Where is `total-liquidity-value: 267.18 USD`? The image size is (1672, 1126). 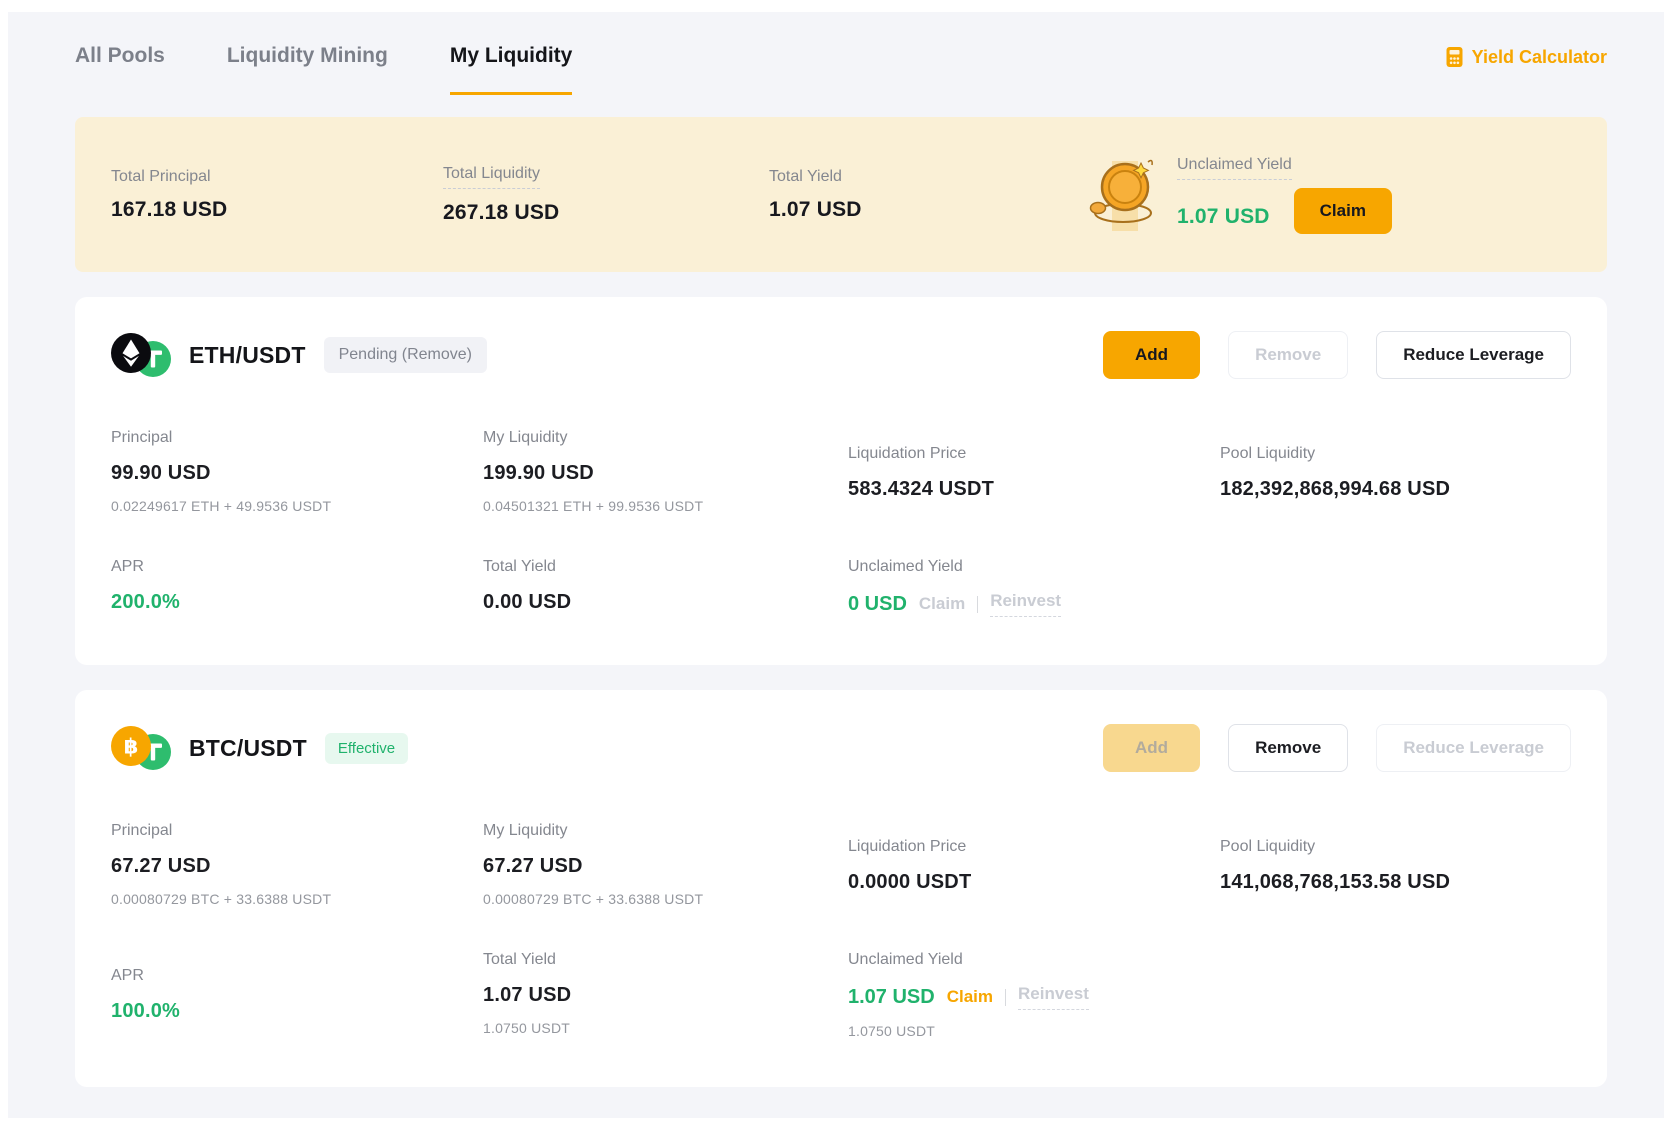
total-liquidity-value: 267.18 USD is located at coordinates (501, 212).